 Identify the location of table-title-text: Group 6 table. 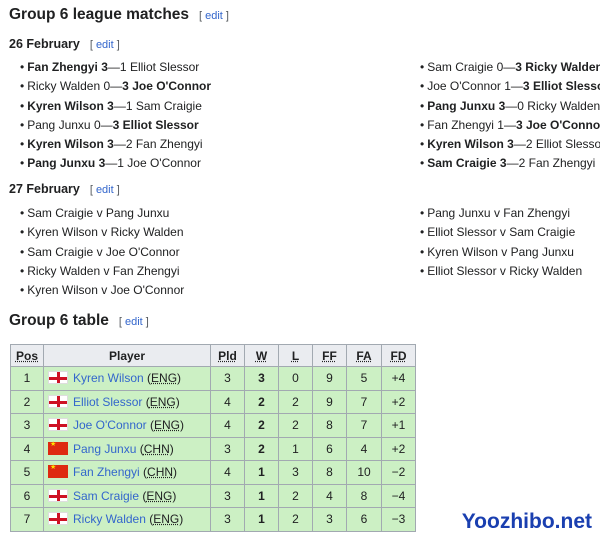
(59, 320).